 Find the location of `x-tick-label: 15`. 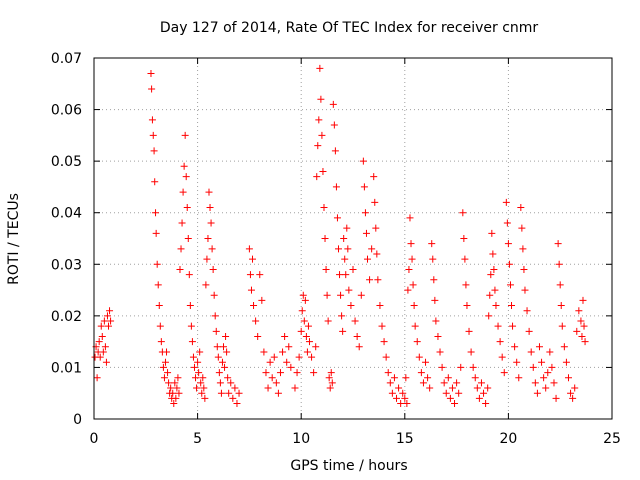

x-tick-label: 15 is located at coordinates (405, 439).